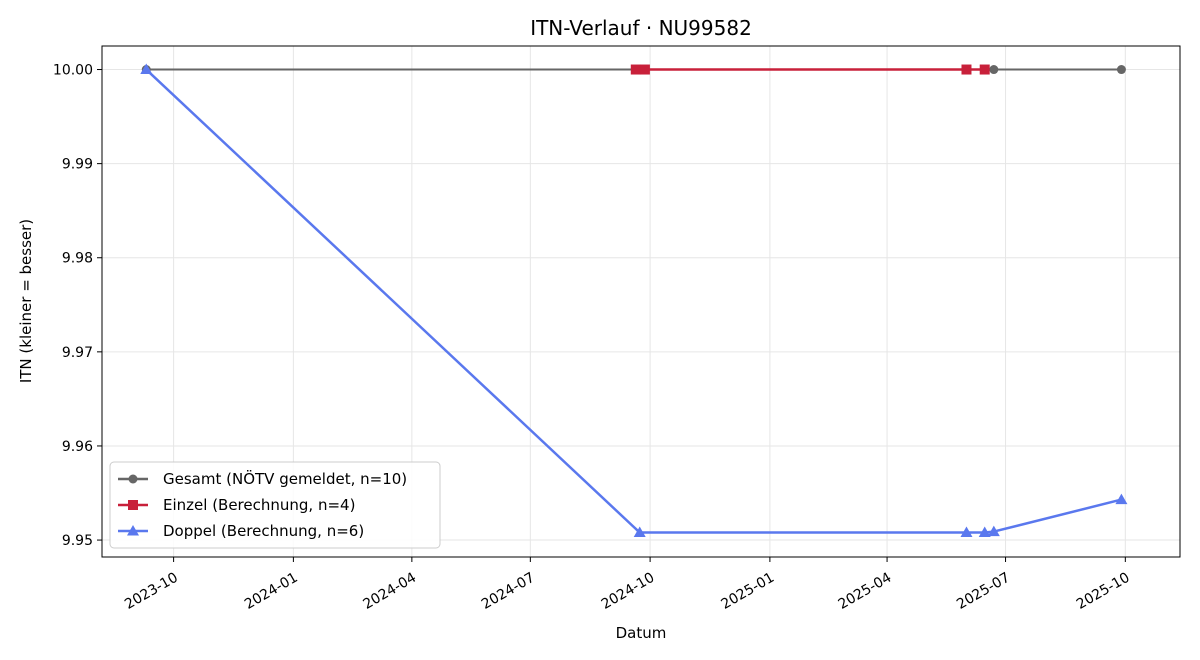 This screenshot has height=660, width=1200. Describe the element at coordinates (77, 541) in the screenshot. I see `y-tick-label: 9.95` at that location.